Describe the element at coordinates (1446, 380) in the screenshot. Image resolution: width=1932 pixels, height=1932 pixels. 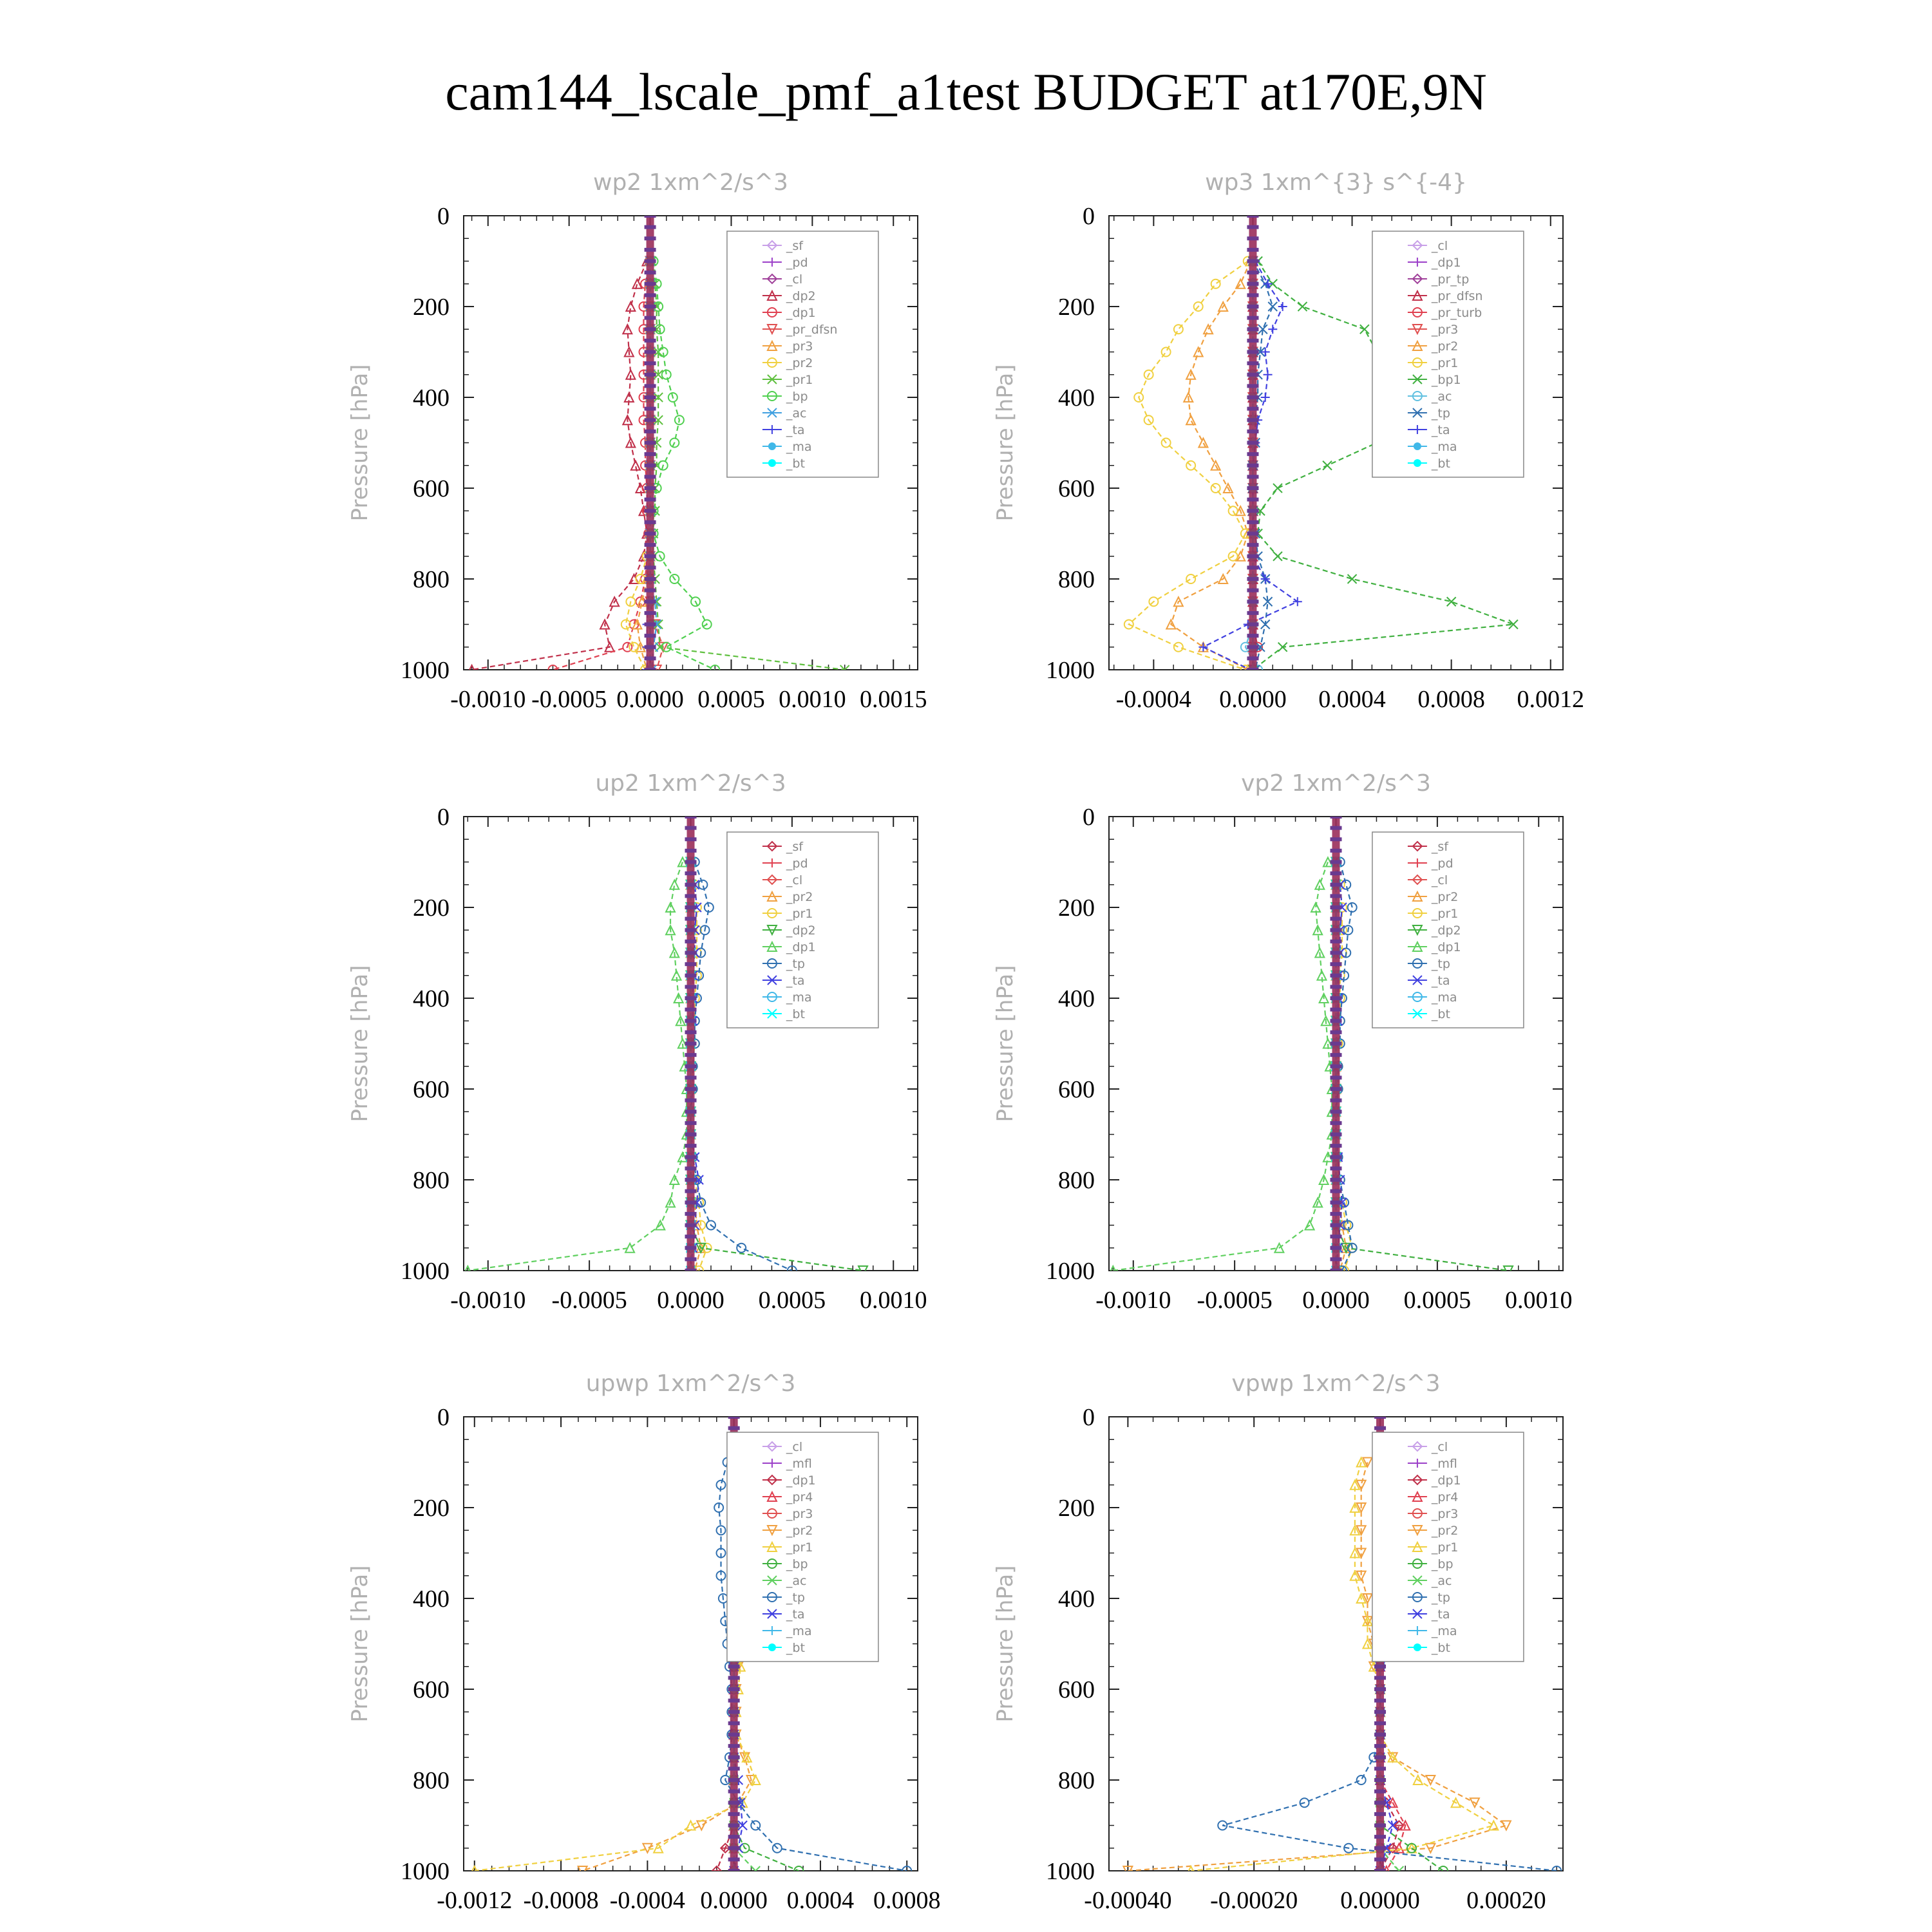
I see `legend-label: _bp1` at that location.